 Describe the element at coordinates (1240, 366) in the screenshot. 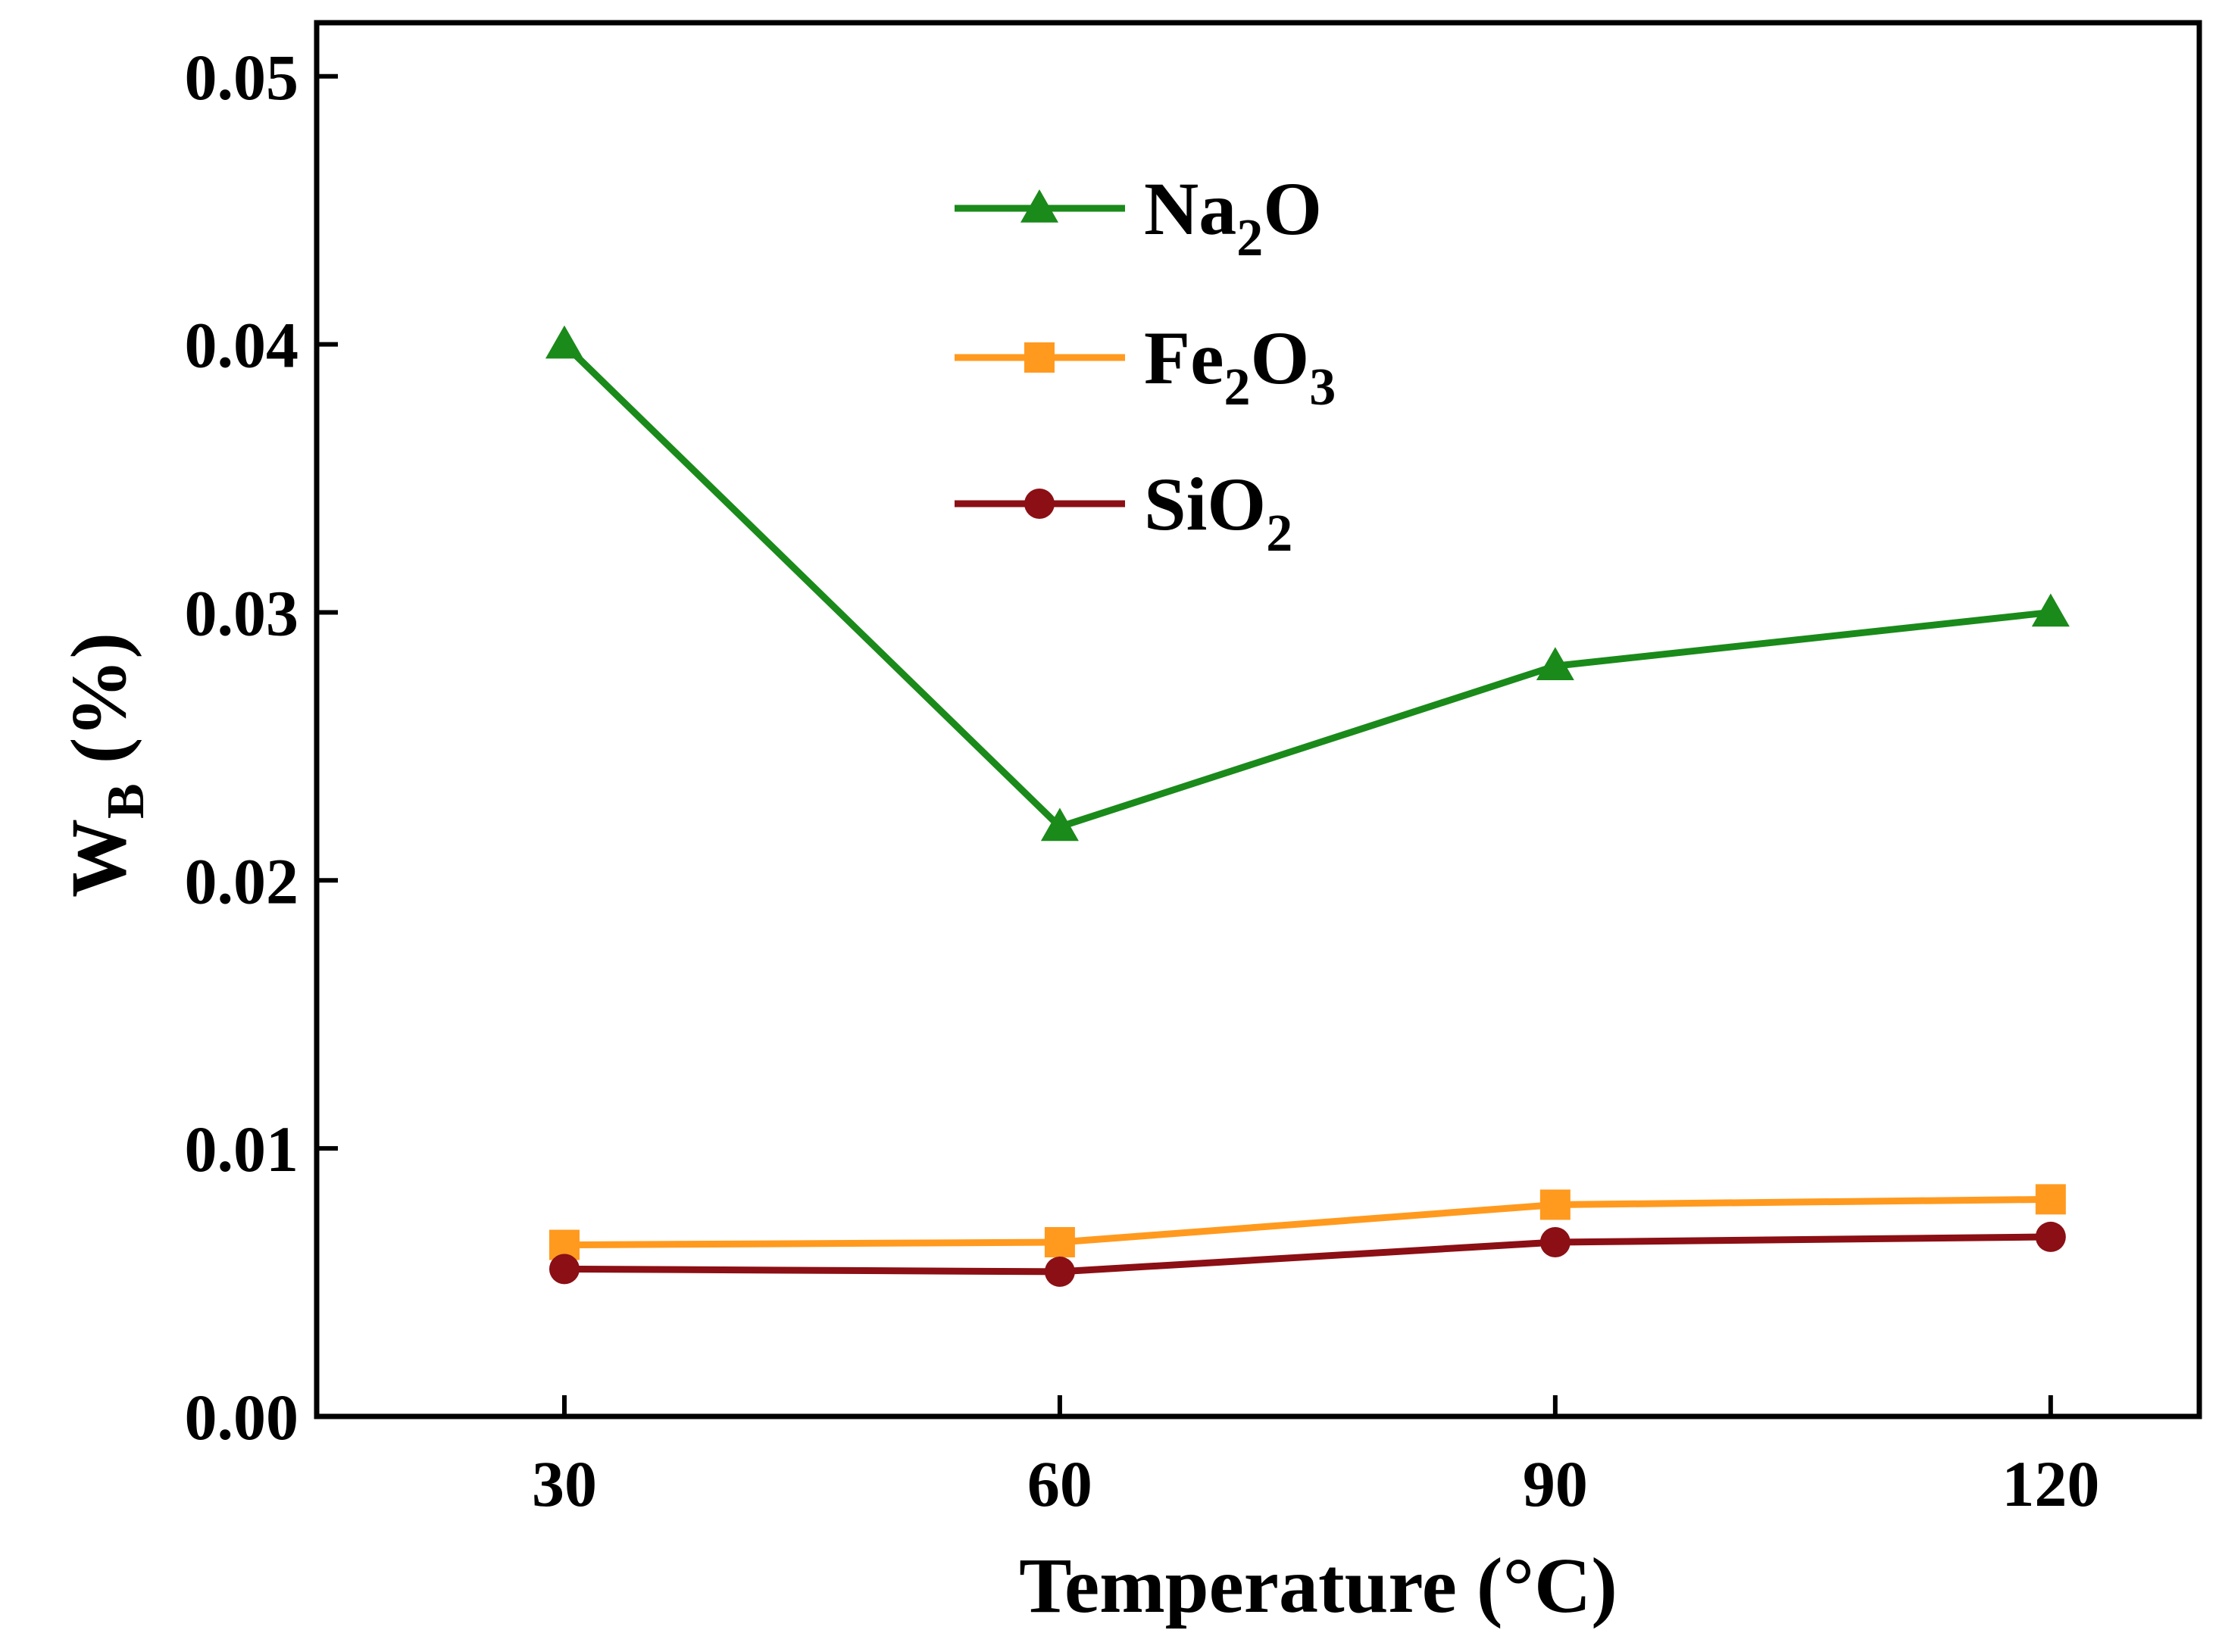

I see `legend-label-fe2o3: Fe2O3` at that location.